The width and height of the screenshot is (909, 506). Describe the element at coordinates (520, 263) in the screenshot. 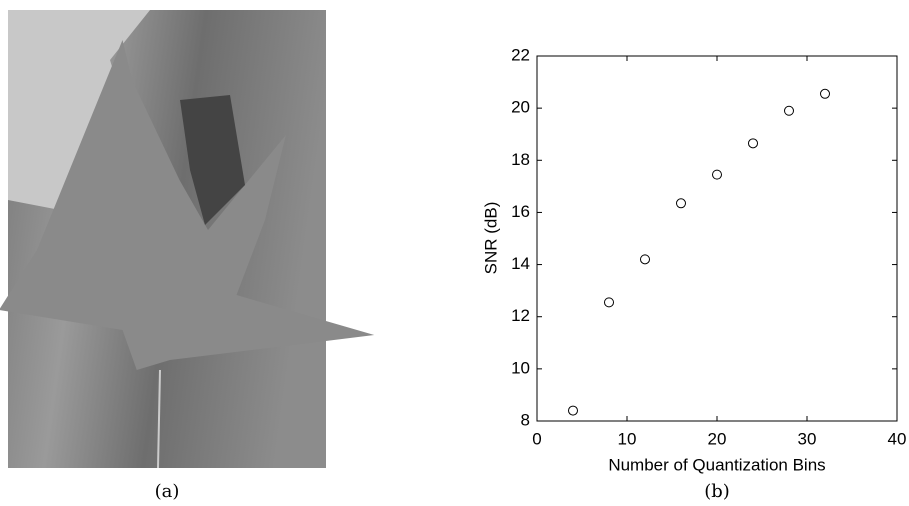

I see `y-tick-label: 14` at that location.